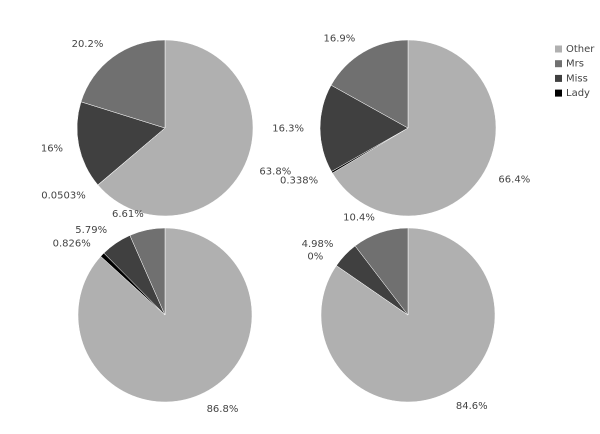 This screenshot has width=600, height=434. Describe the element at coordinates (52, 149) in the screenshot. I see `slice-label: 16%` at that location.